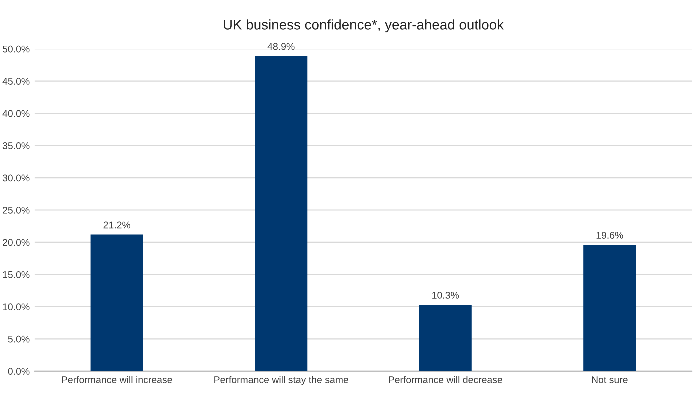 Image resolution: width=699 pixels, height=393 pixels. What do you see at coordinates (19, 339) in the screenshot?
I see `y-tick-label: 5.0%` at bounding box center [19, 339].